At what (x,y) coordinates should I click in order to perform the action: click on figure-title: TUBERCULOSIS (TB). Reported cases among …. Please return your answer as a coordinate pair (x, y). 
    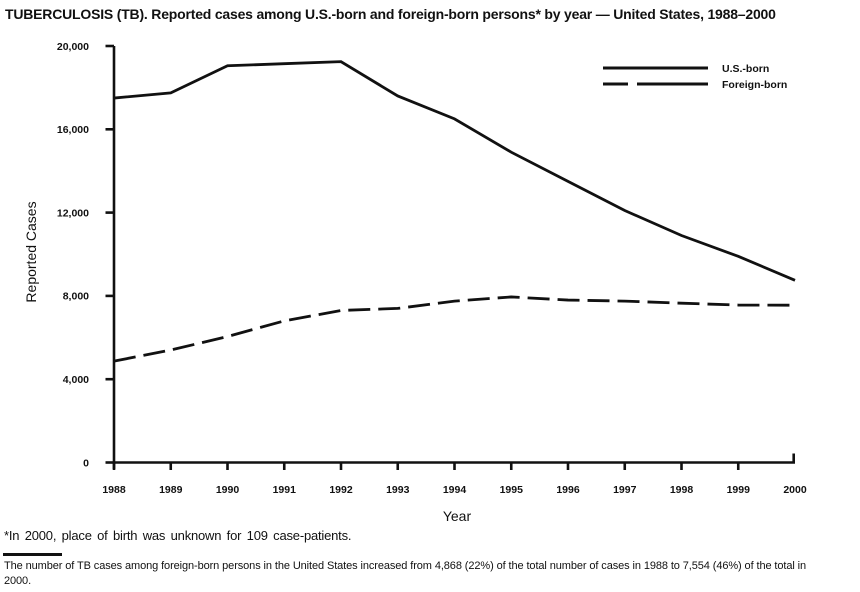
    Looking at the image, I should click on (390, 14).